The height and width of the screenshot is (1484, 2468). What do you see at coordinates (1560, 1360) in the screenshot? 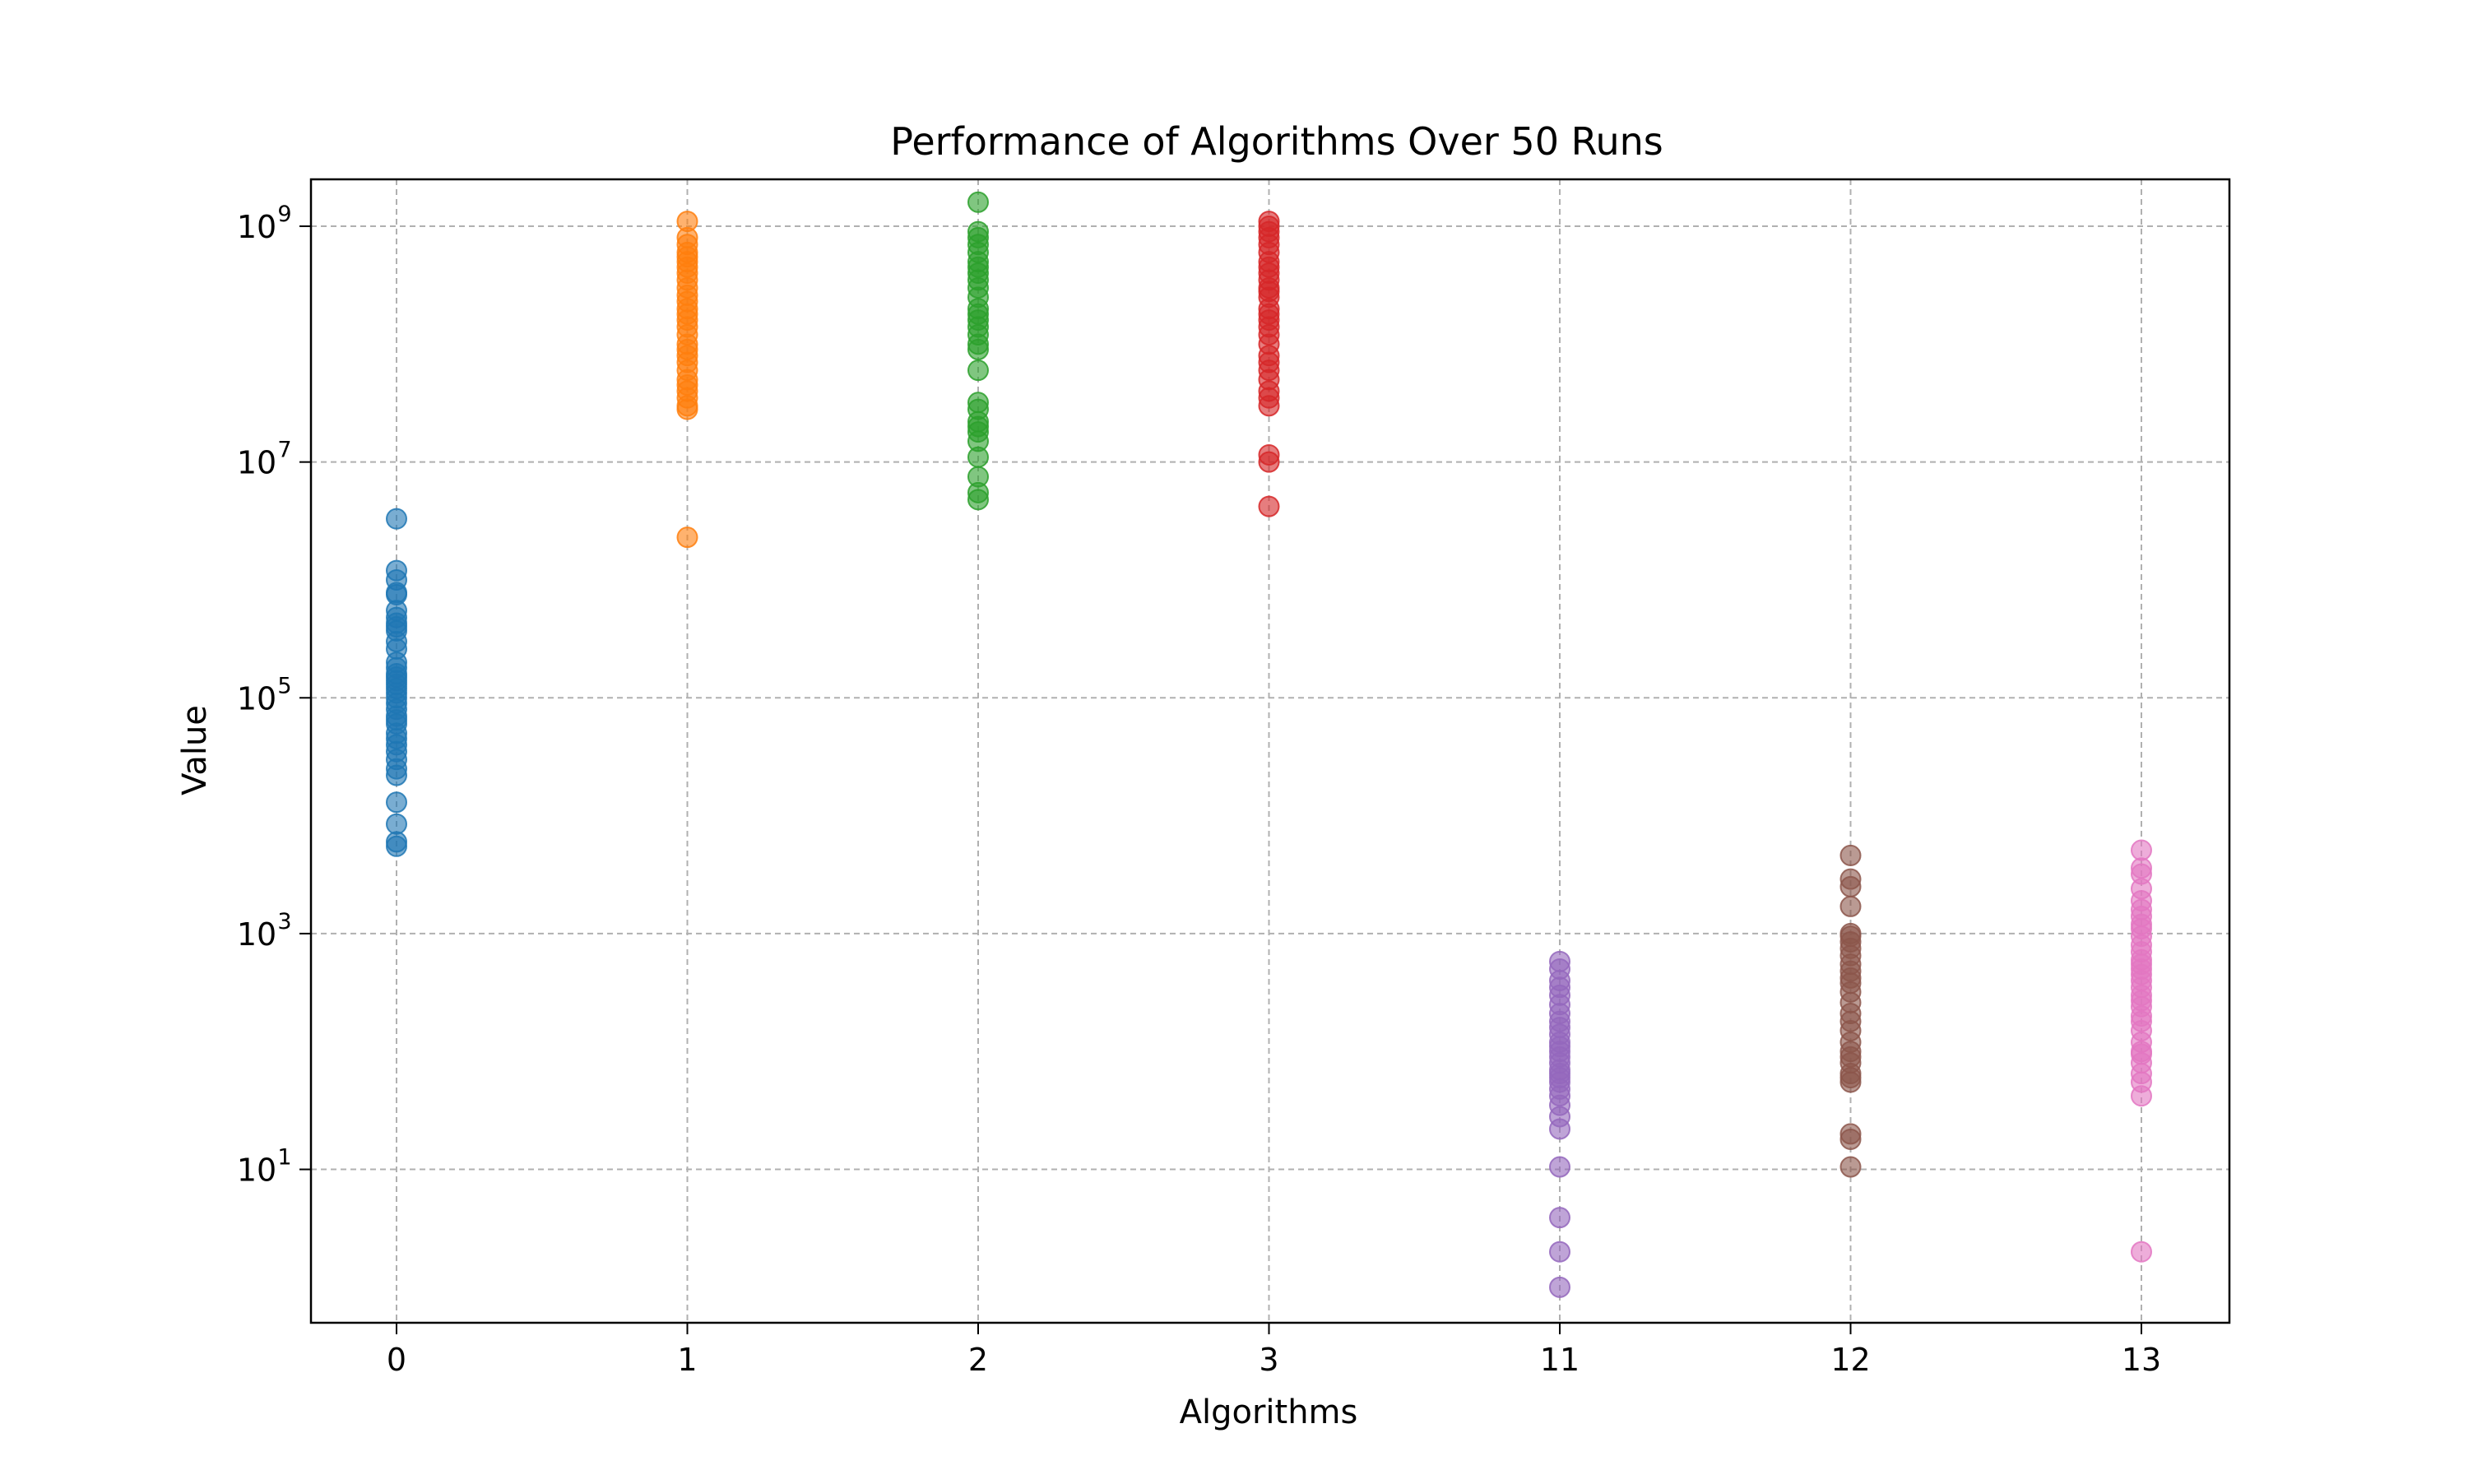
I see `x-tick-label: 11` at bounding box center [1560, 1360].